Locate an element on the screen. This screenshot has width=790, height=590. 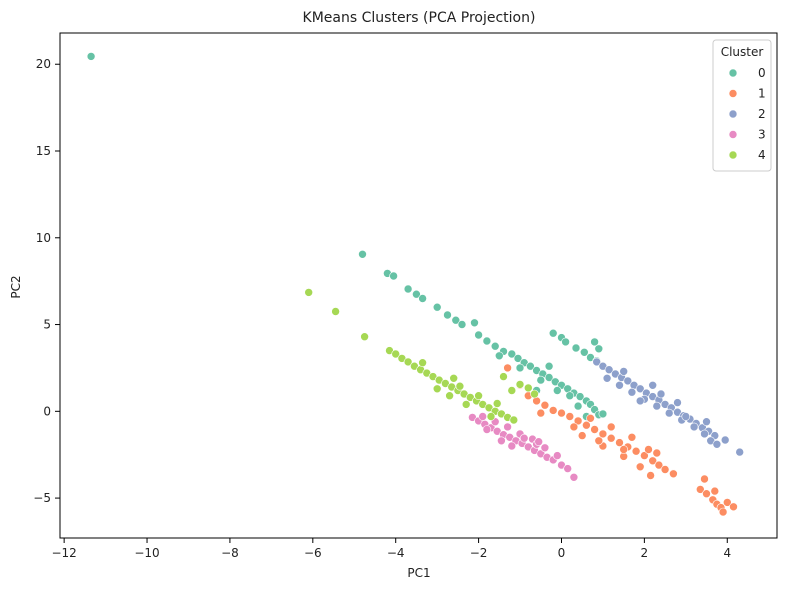
y-tick-label: 15 is located at coordinates (43, 151).